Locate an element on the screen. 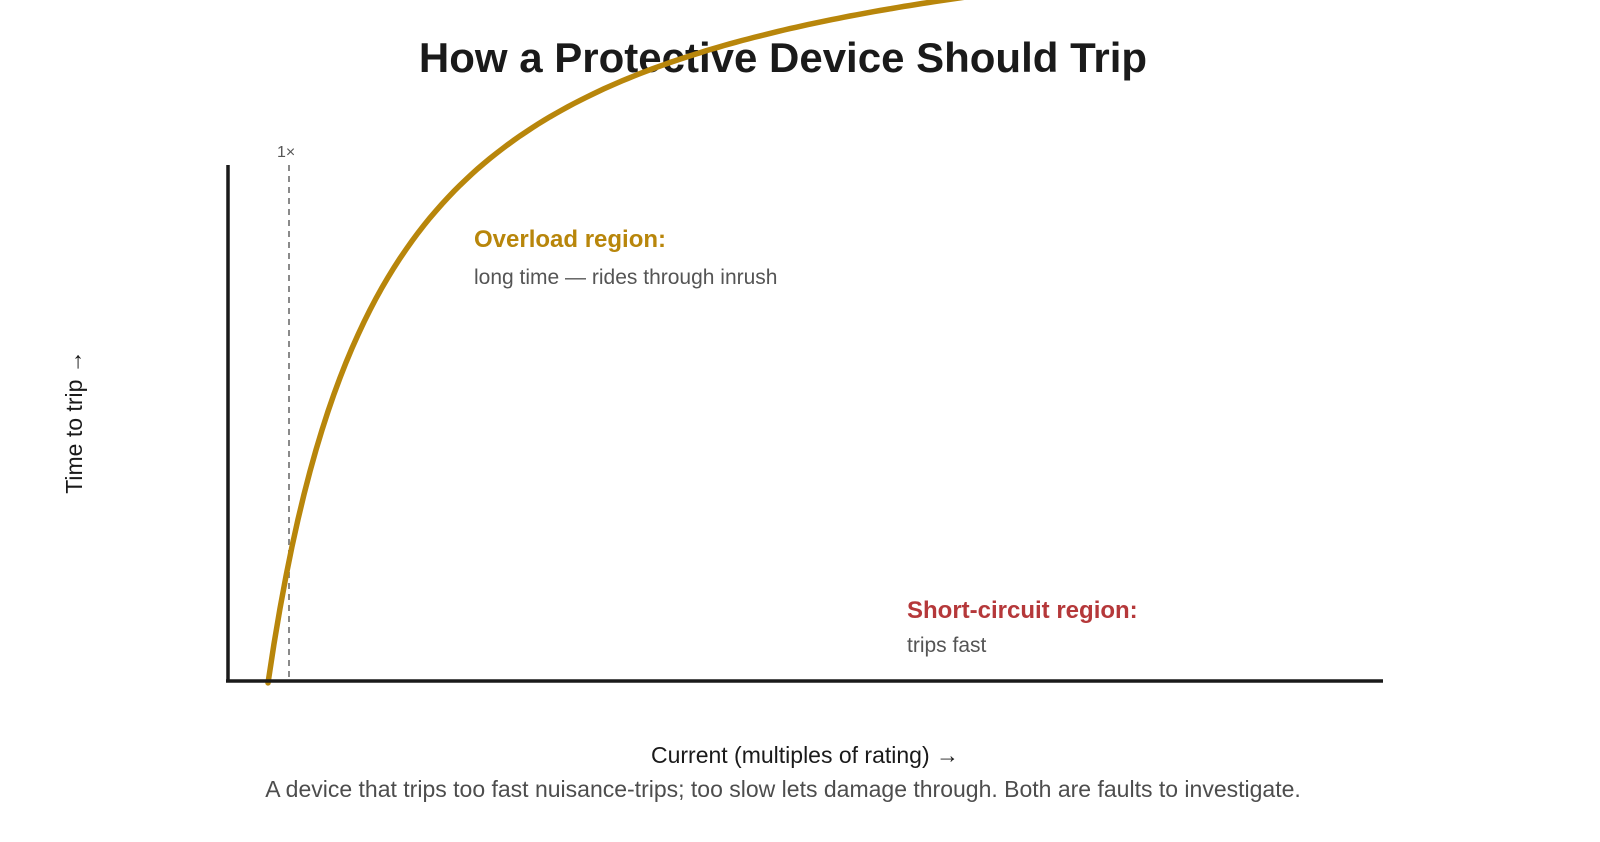 Image resolution: width=1600 pixels, height=842 pixels. overload-region-detail: long time — rides through inrush is located at coordinates (626, 277).